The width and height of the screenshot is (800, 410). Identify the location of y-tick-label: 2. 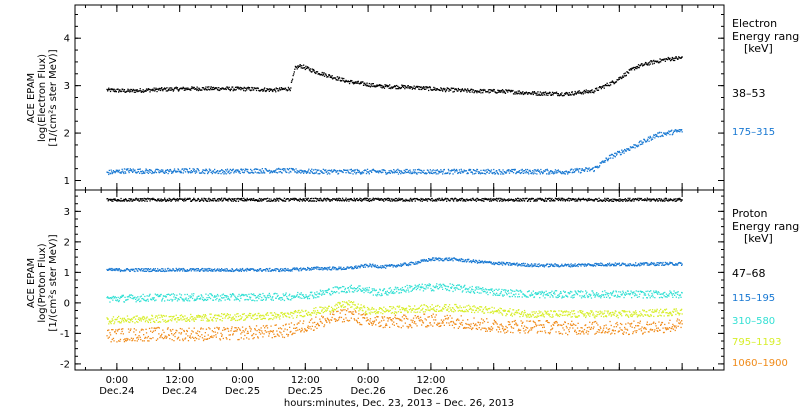
(67, 242).